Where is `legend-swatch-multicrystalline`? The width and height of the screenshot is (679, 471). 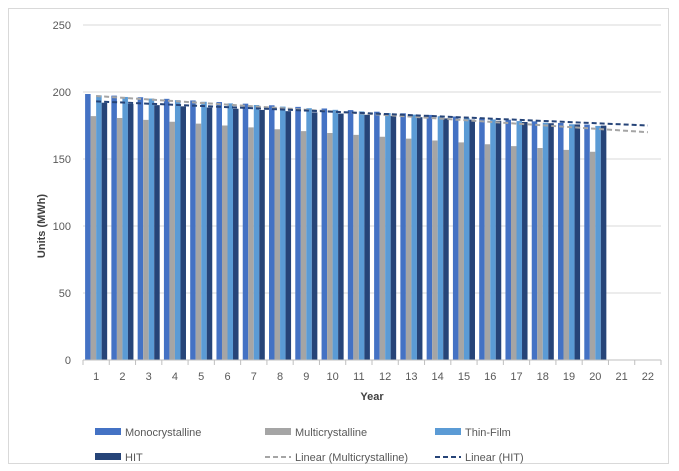 legend-swatch-multicrystalline is located at coordinates (278, 431).